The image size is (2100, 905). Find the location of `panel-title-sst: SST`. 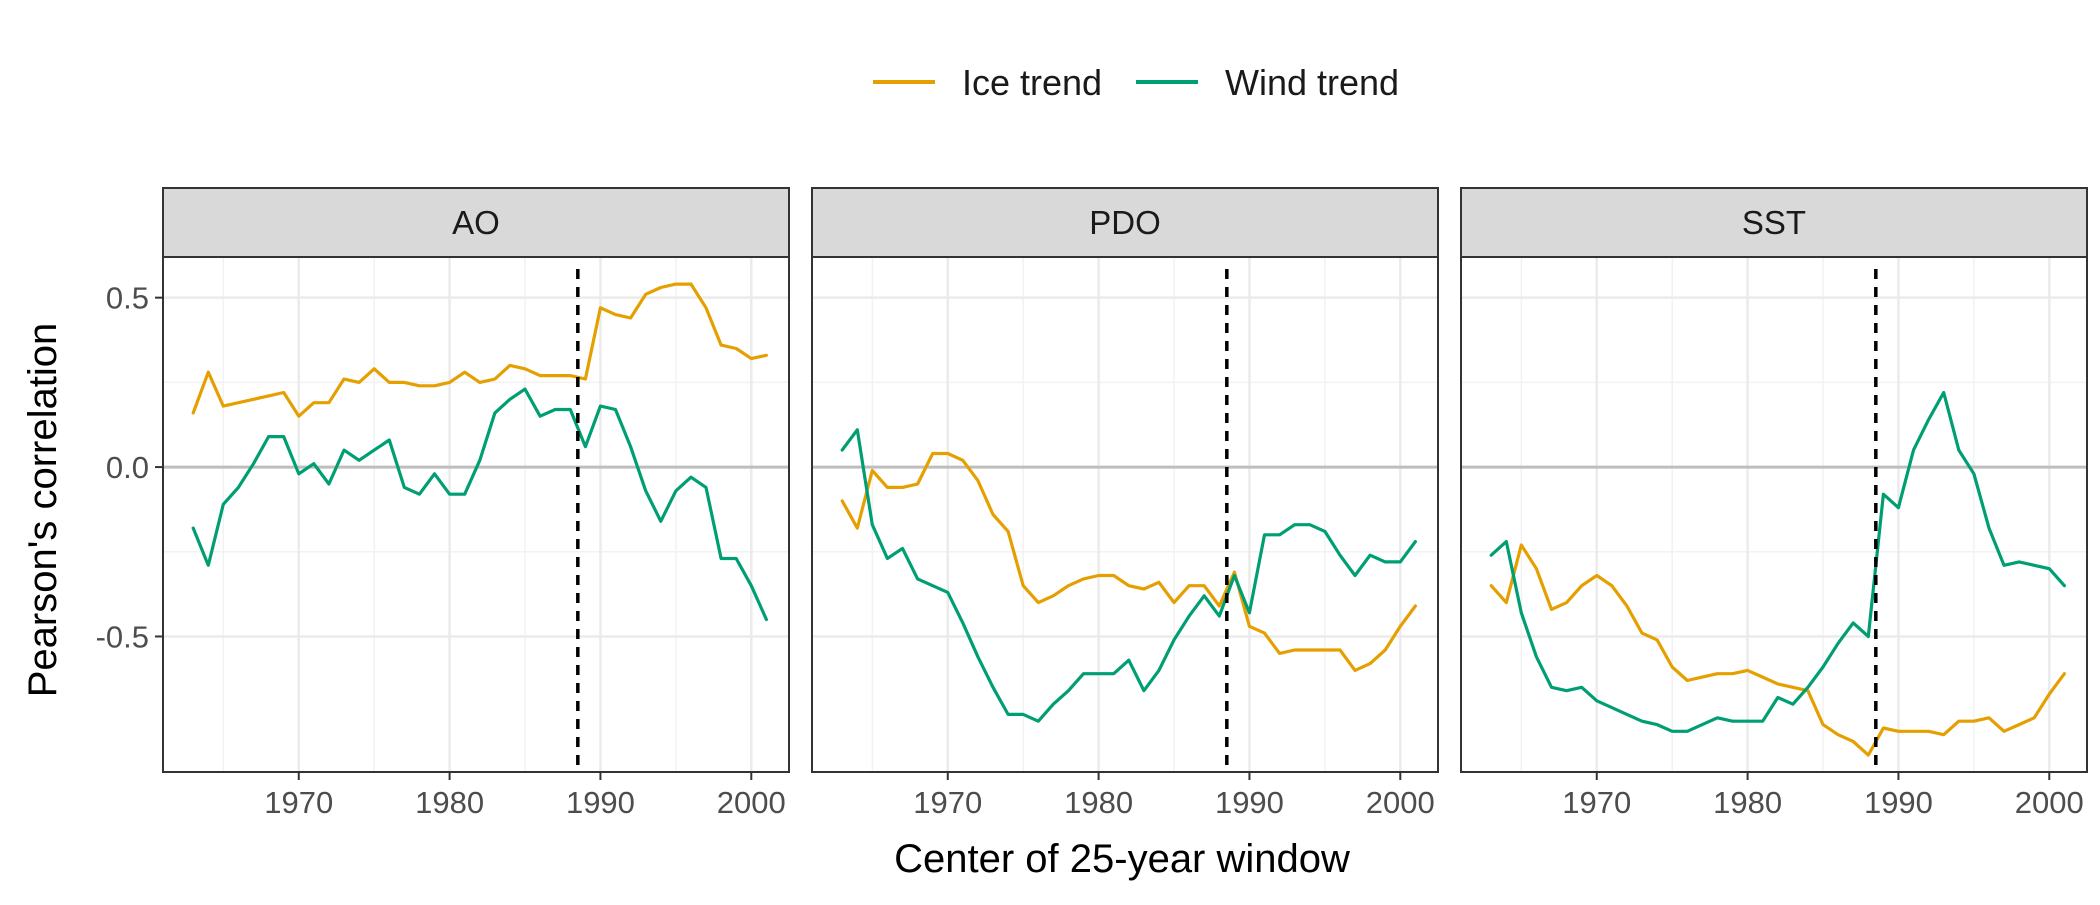

panel-title-sst: SST is located at coordinates (1774, 222).